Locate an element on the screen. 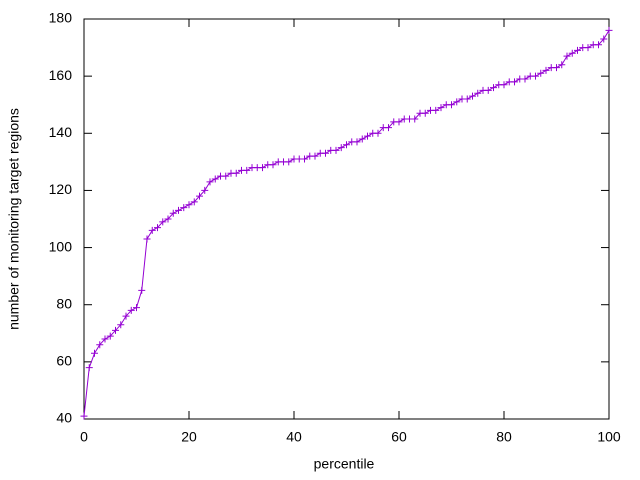 The image size is (640, 480). y-tick-label: 180 is located at coordinates (61, 18).